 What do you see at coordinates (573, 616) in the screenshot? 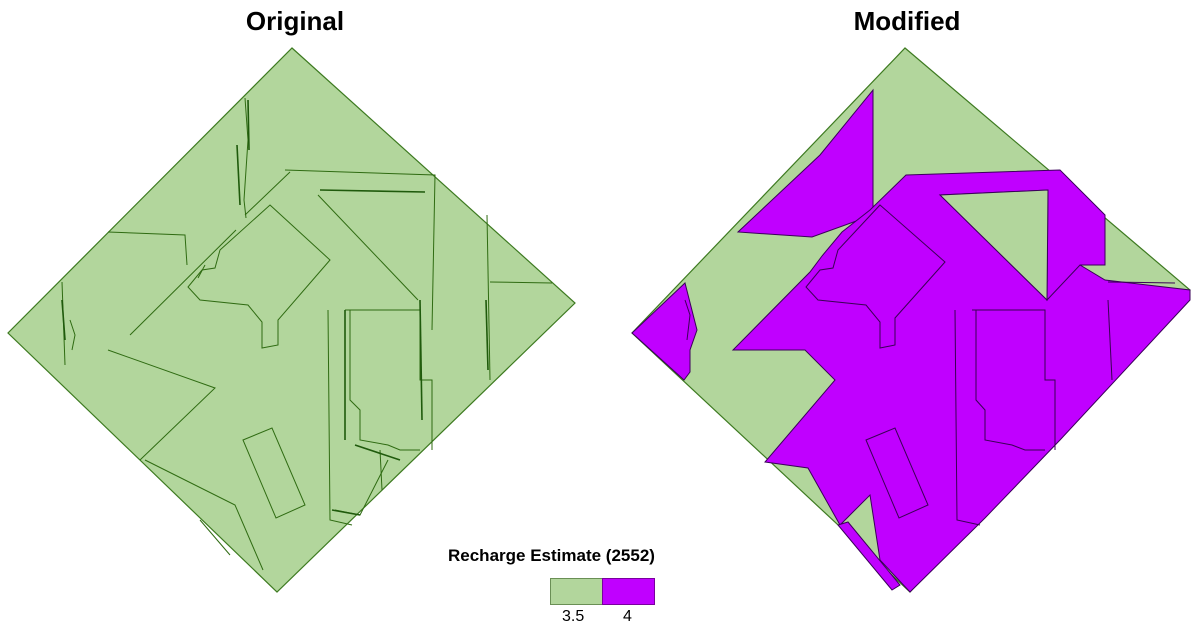
I see `legend-label-3-5: 3.5` at bounding box center [573, 616].